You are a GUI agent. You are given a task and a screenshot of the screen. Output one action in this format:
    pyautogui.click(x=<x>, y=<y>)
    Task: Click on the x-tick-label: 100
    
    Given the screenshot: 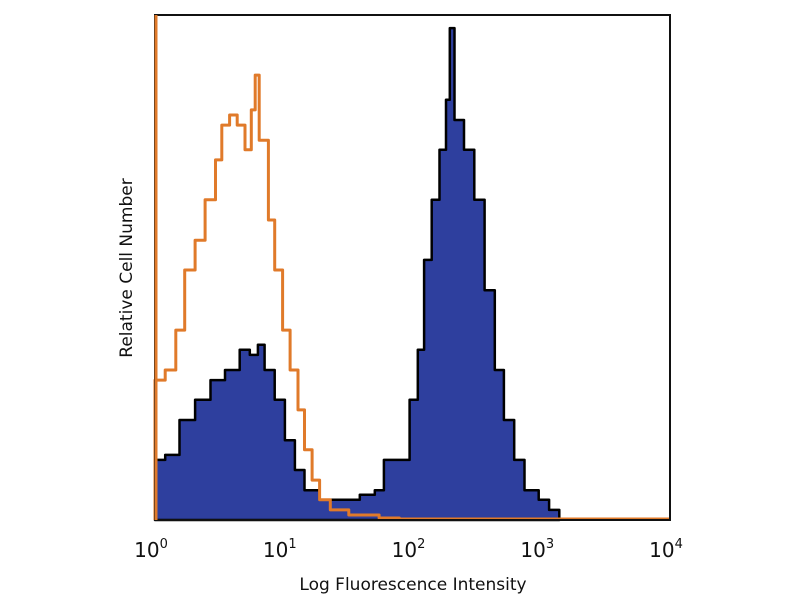 What is the action you would take?
    pyautogui.click(x=151, y=549)
    